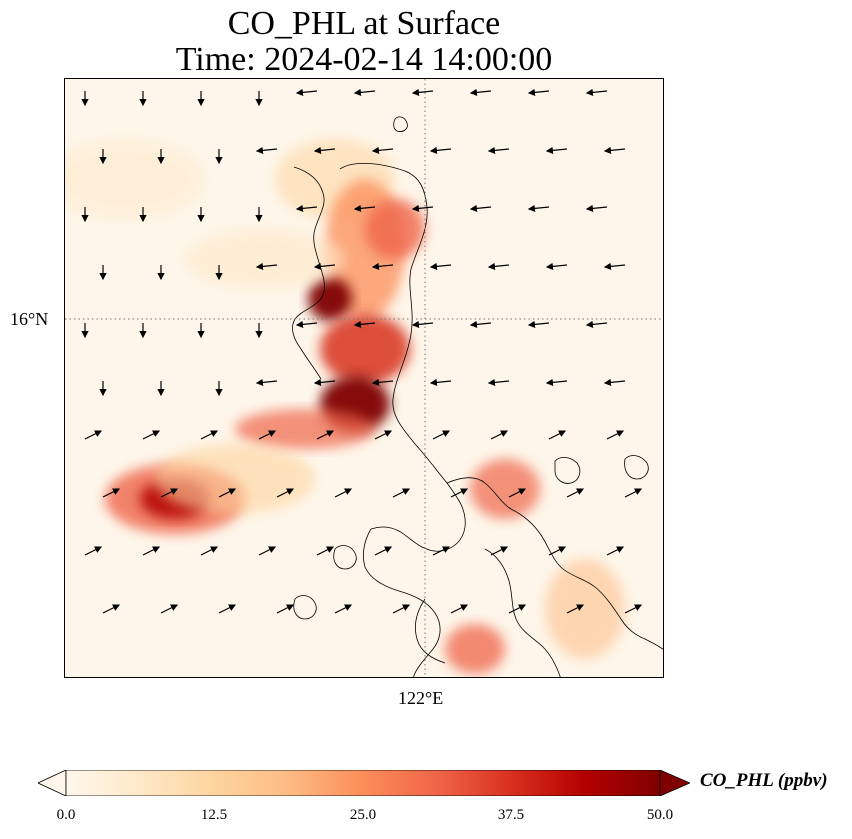 The width and height of the screenshot is (852, 839). Describe the element at coordinates (764, 780) in the screenshot. I see `colorbar-label: CO_PHL (ppbv)` at that location.